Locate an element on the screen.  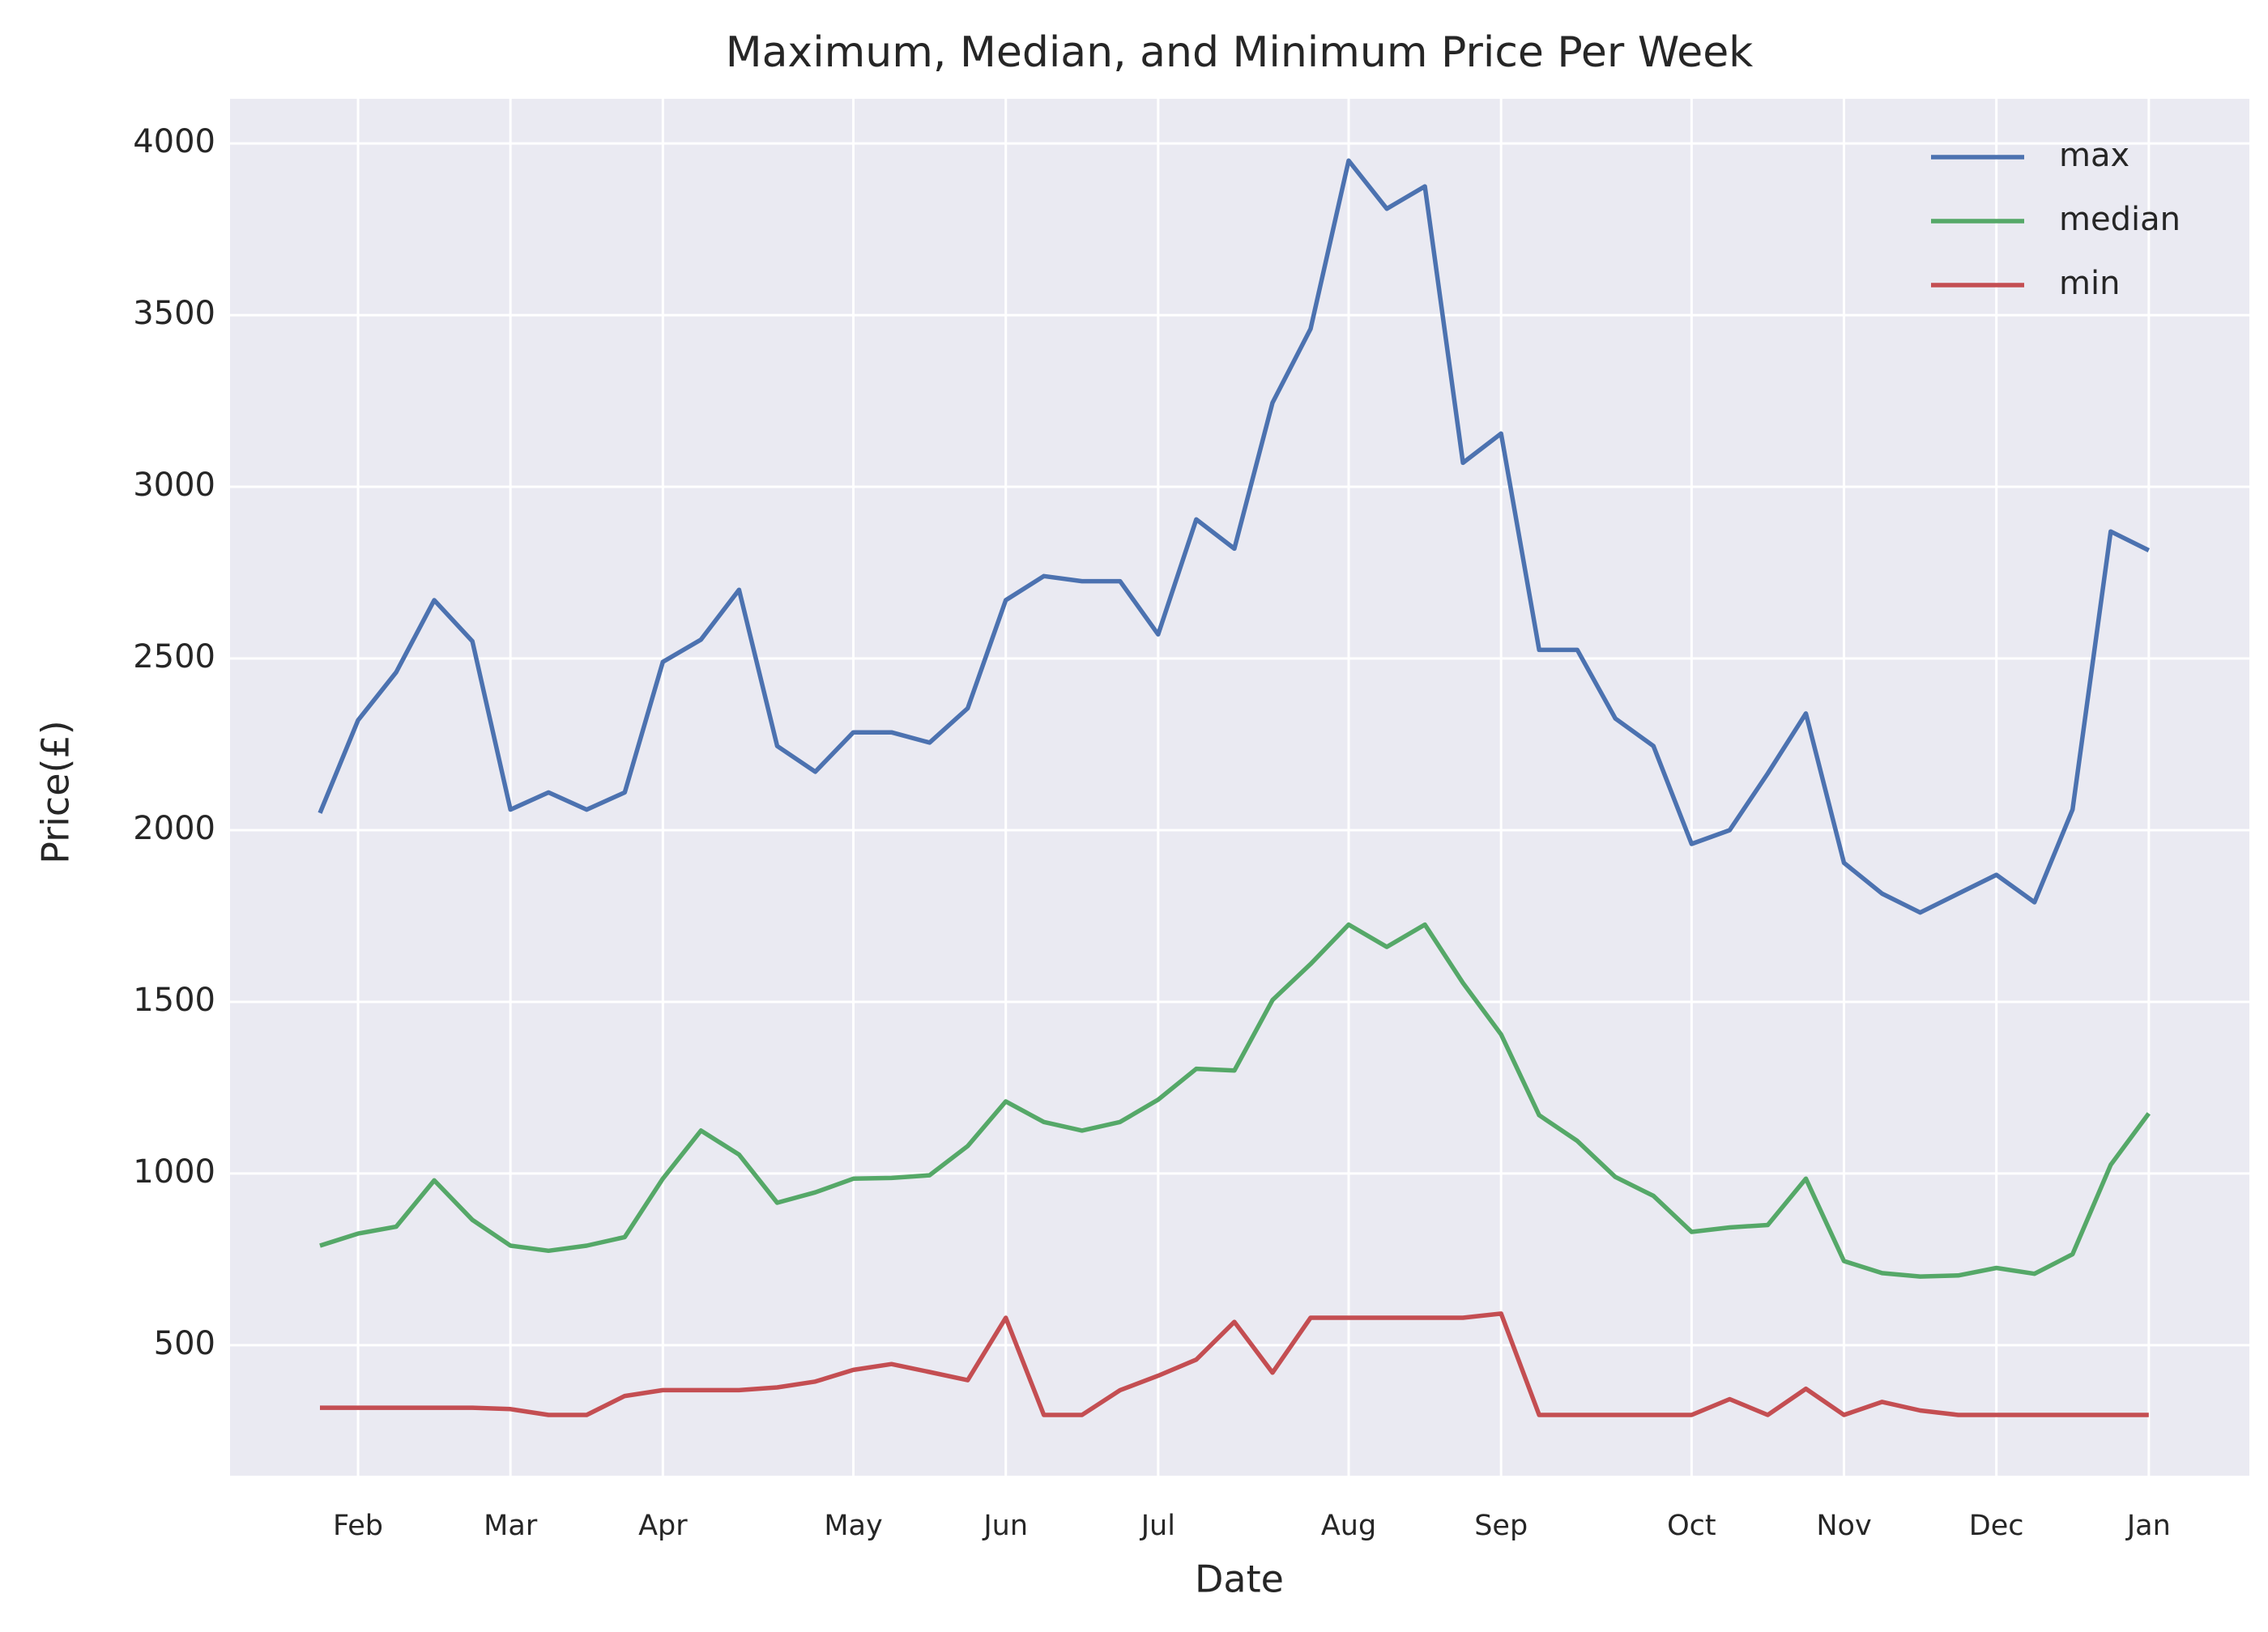
y-tick-label: 1500 is located at coordinates (174, 1000).